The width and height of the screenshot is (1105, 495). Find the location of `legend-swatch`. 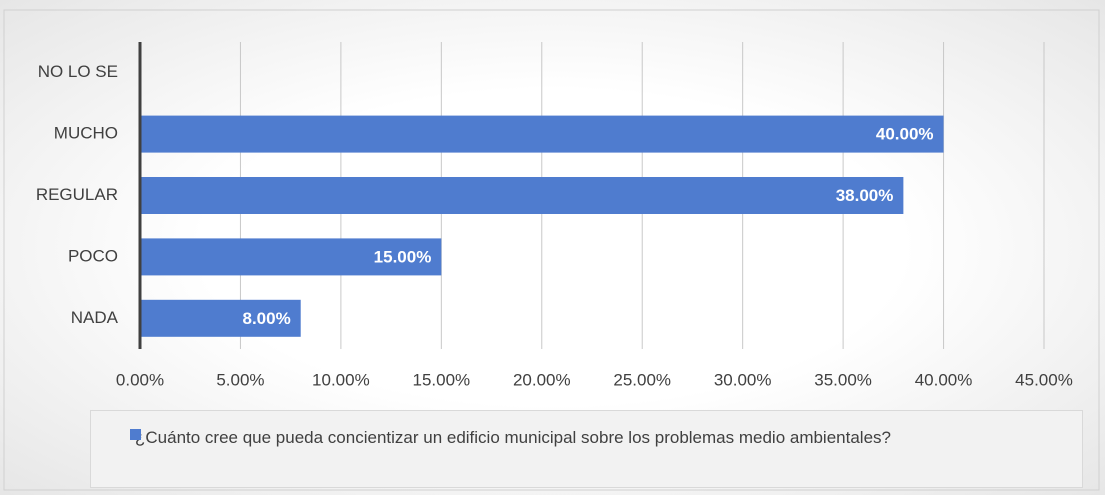

legend-swatch is located at coordinates (135, 434).